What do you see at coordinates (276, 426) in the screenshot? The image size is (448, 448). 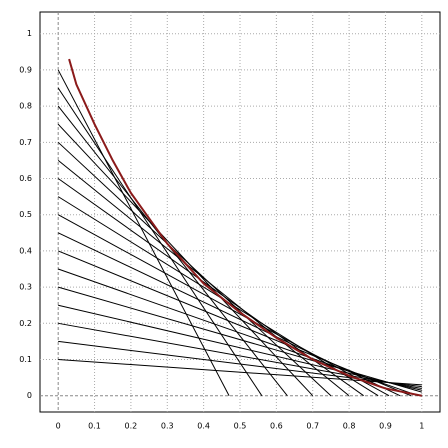 I see `x-tick-label: 0.6` at bounding box center [276, 426].